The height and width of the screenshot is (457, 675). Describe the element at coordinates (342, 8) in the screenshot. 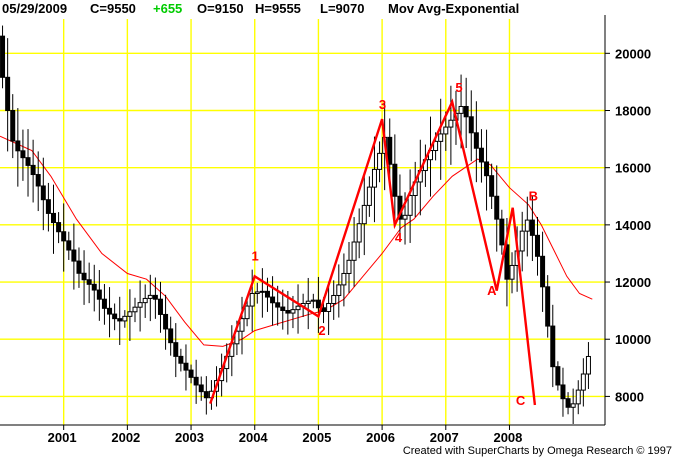

I see `header-low: L=9070` at that location.